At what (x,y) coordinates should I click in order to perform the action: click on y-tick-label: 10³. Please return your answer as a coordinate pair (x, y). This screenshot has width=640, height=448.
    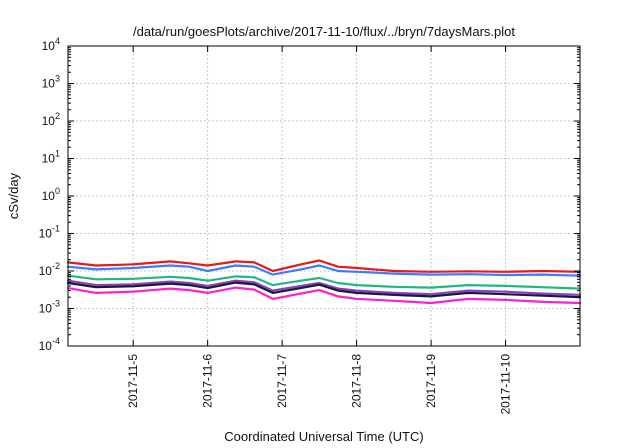
    Looking at the image, I should click on (51, 82).